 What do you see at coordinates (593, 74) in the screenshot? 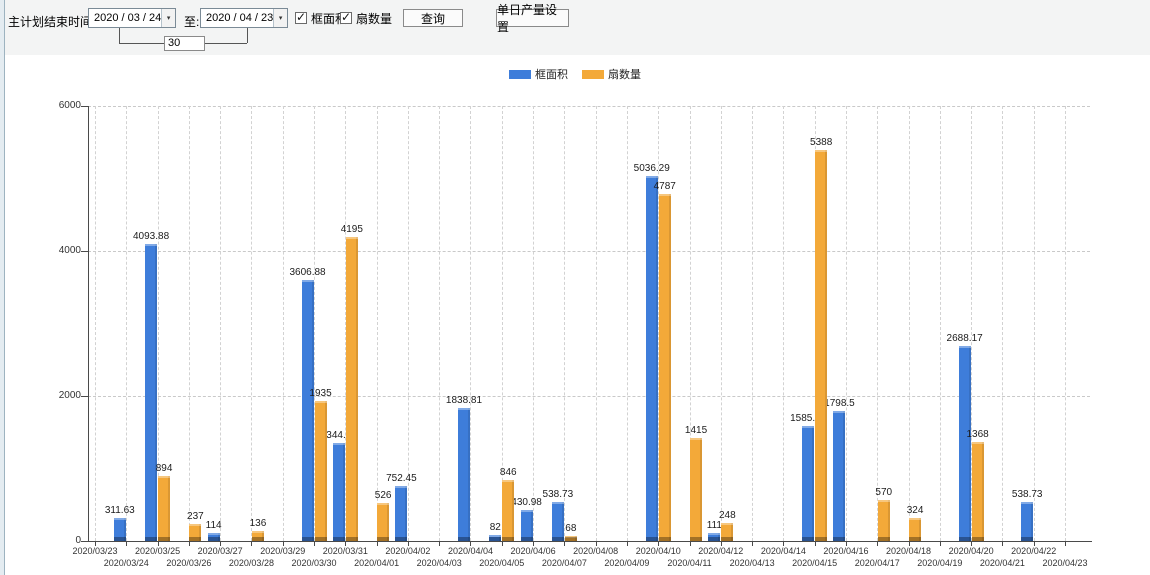
I see `legend-swatch-orange` at bounding box center [593, 74].